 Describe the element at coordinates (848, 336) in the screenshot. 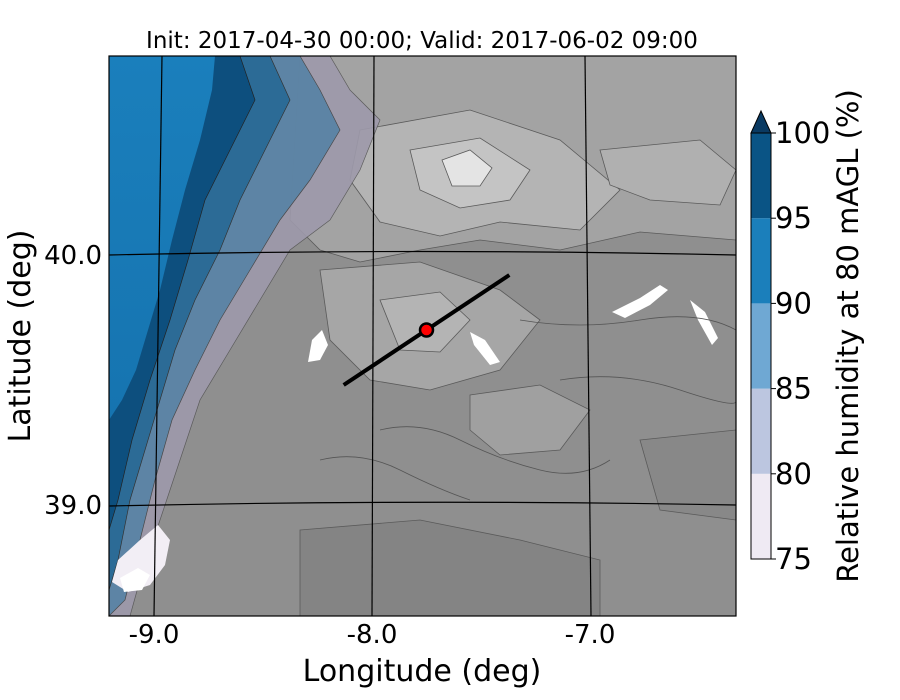

I see `colorbar-label: Relative humidity at 80 mAGL (%)` at that location.